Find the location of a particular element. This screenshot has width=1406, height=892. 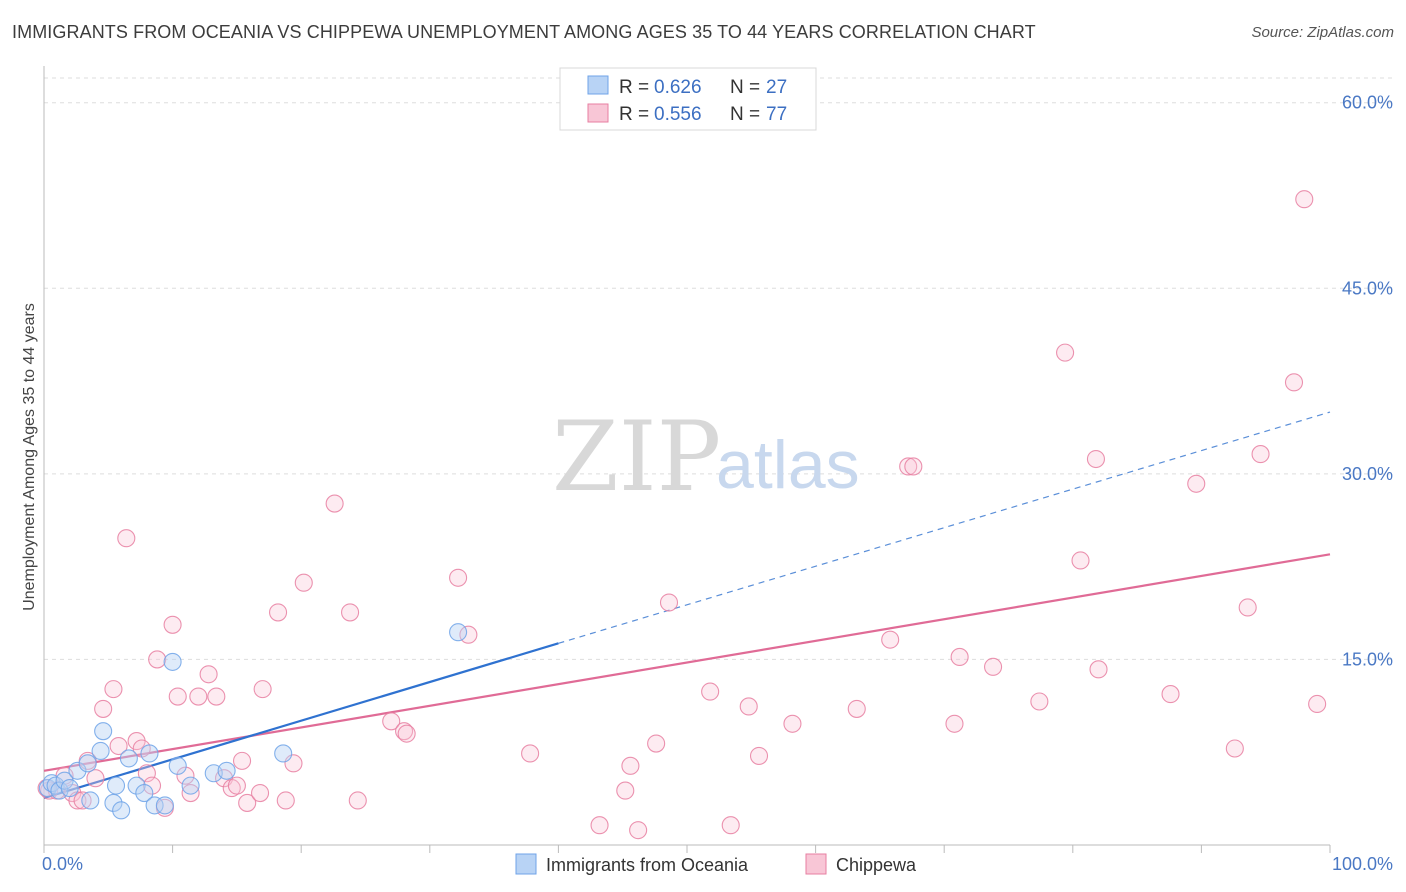

legend-n-value-oceania: 27 is located at coordinates (776, 87).